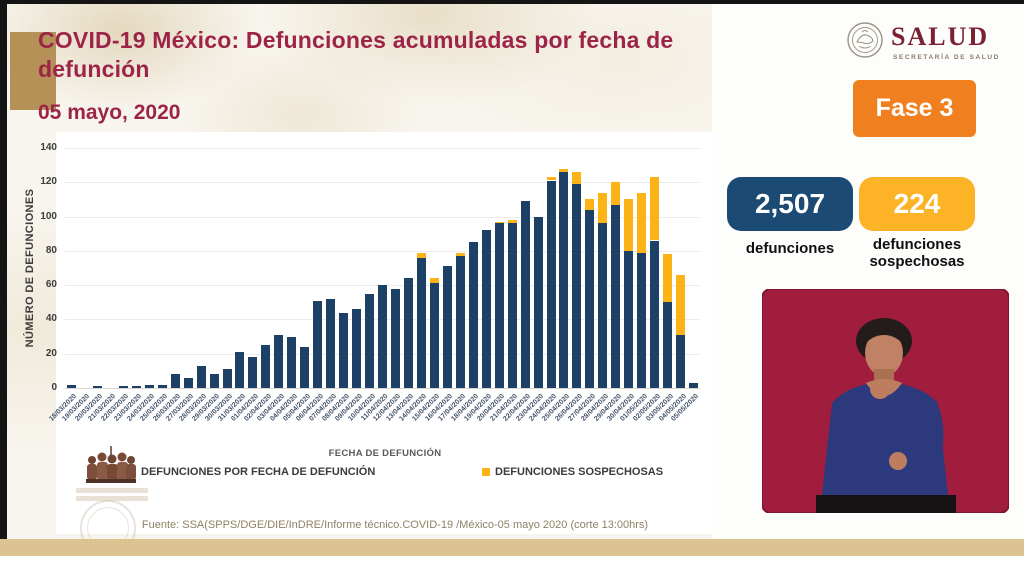  What do you see at coordinates (885, 401) in the screenshot?
I see `sign-language-interpreter-video` at bounding box center [885, 401].